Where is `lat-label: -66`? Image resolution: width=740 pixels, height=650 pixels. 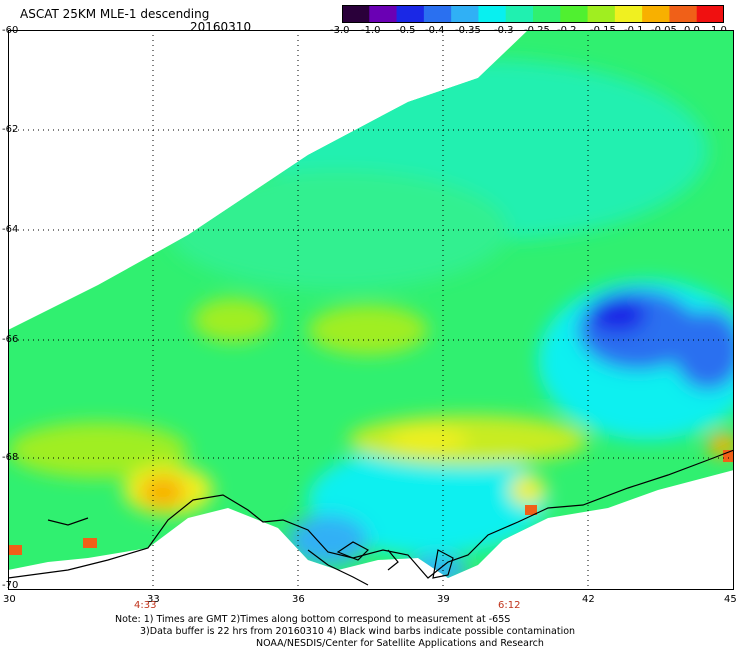 lat-label: -66 is located at coordinates (10, 339).